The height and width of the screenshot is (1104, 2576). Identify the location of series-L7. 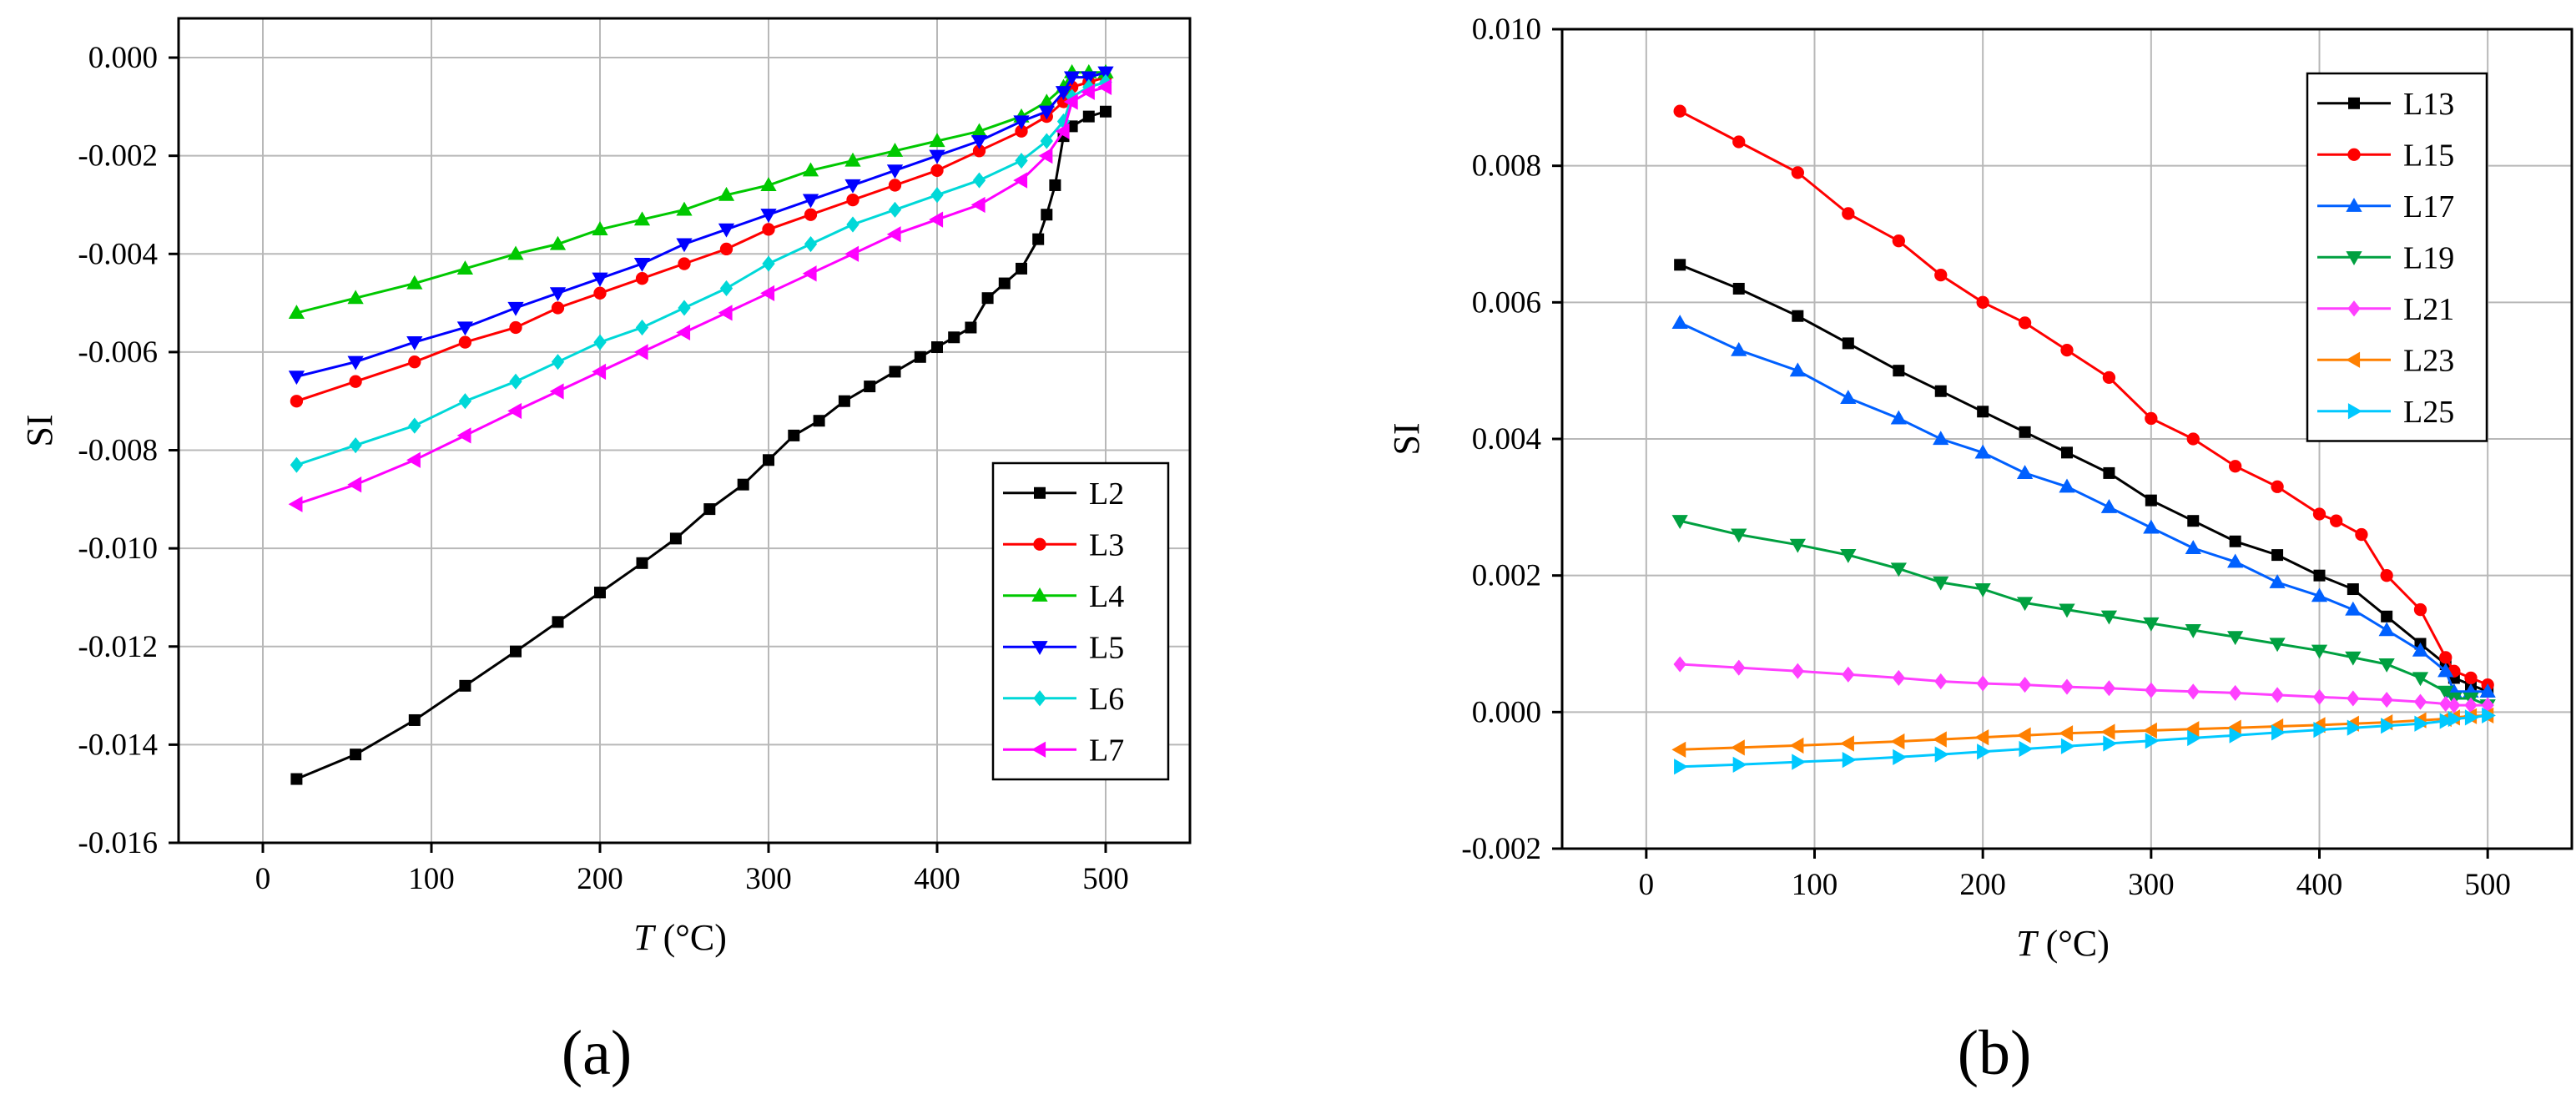
(700, 295).